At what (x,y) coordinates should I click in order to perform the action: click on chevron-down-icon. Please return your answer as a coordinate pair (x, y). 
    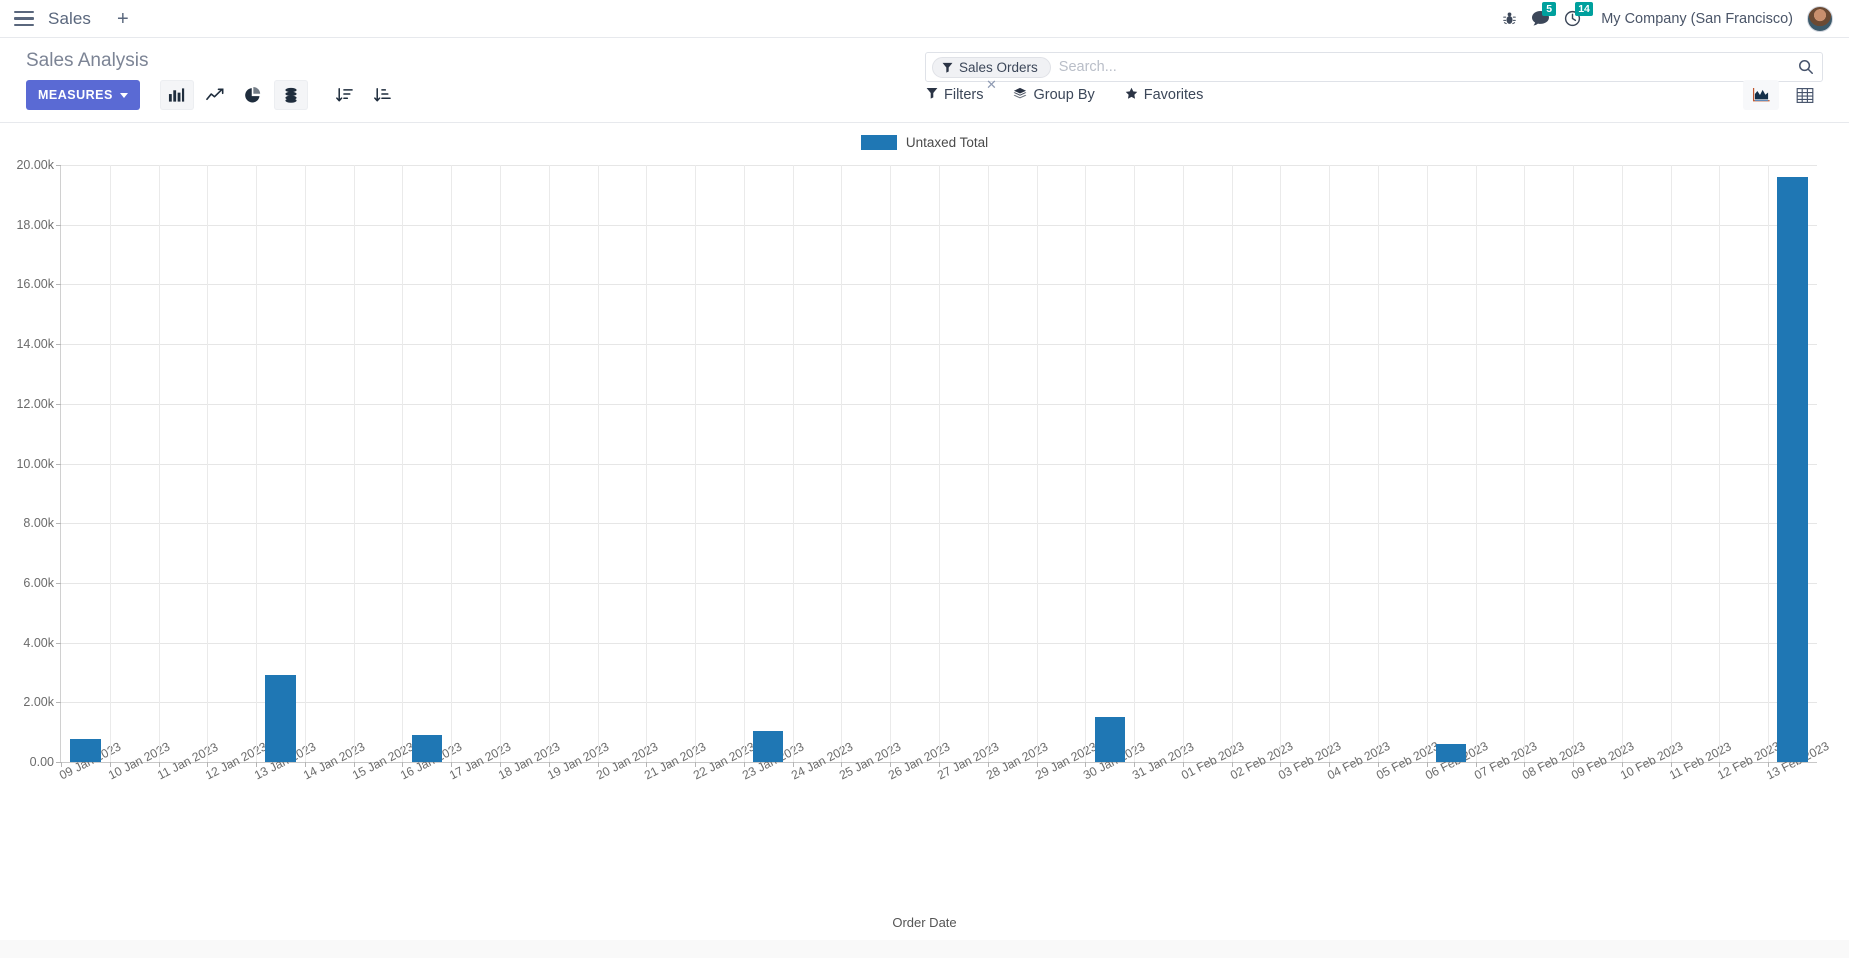
    Looking at the image, I should click on (123, 95).